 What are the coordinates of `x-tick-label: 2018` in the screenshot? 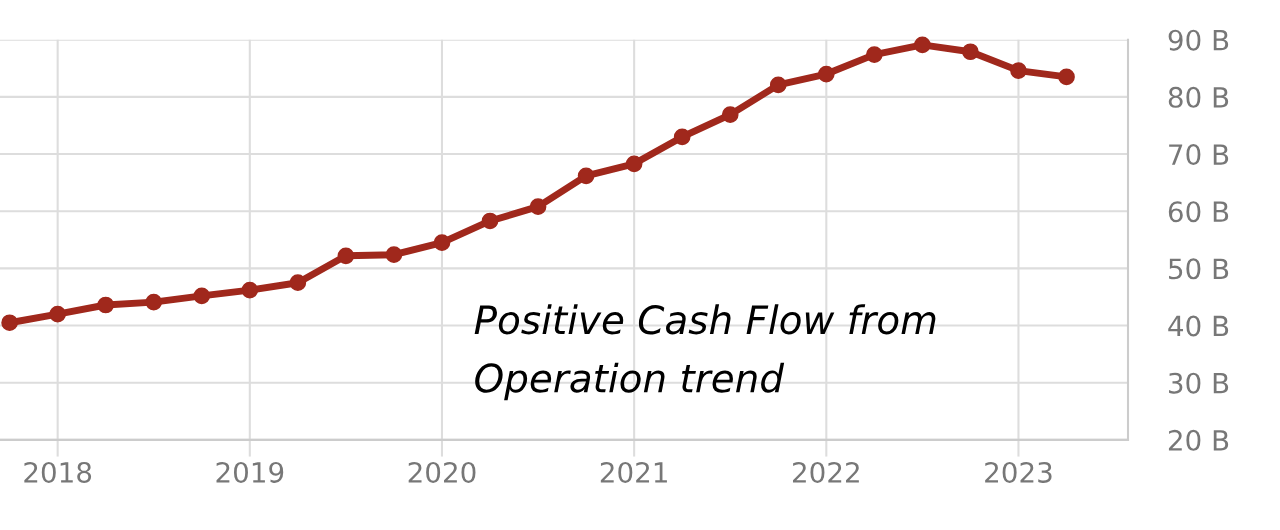 It's located at (58, 472).